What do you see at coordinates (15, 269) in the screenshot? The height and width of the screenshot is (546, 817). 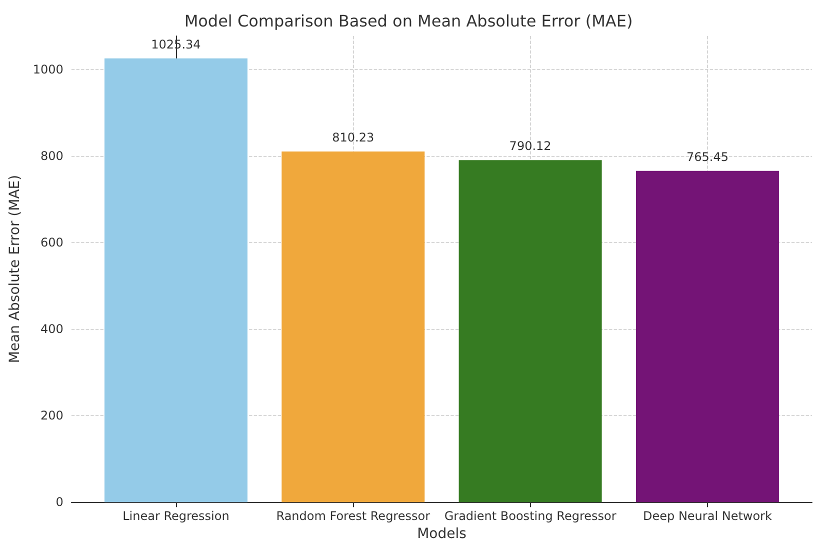 I see `y-axis-title: Mean Absolute Error (MAE)` at bounding box center [15, 269].